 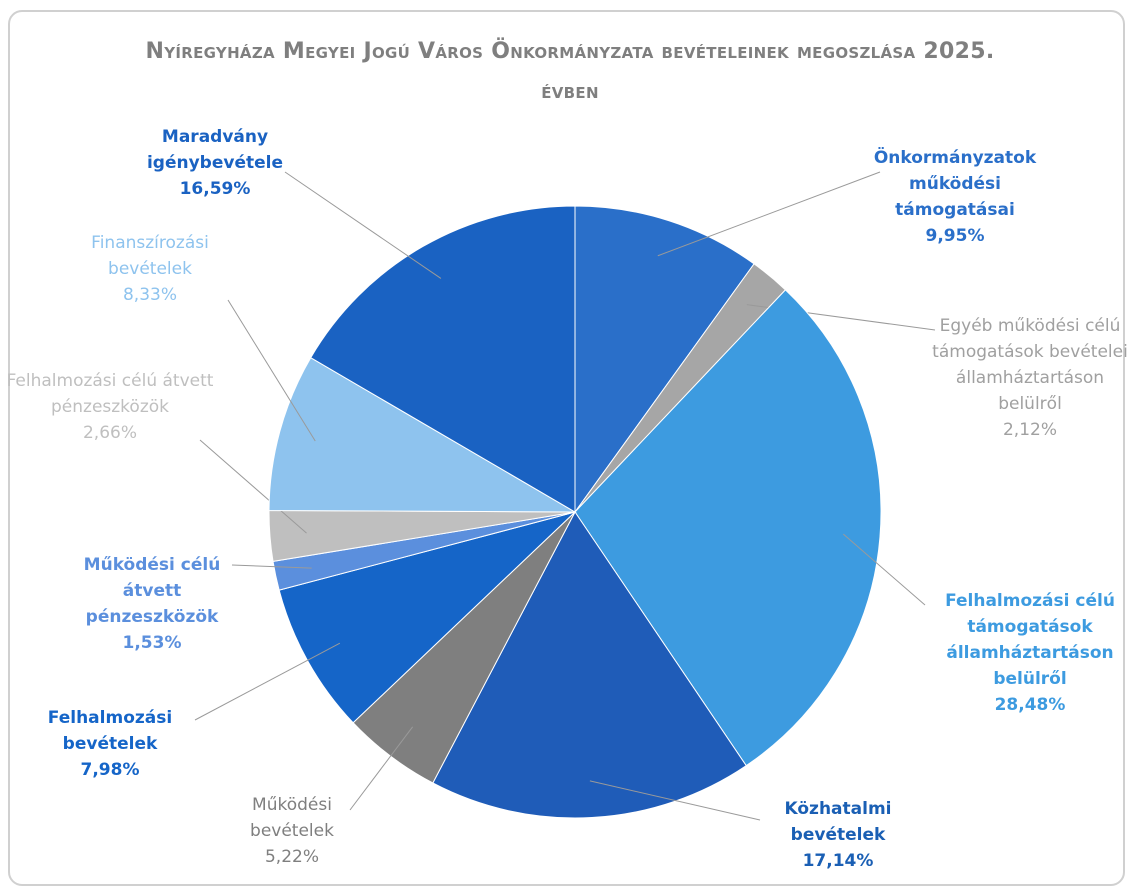 What do you see at coordinates (150, 256) in the screenshot?
I see `category-label: Finanszírozási bevételek` at bounding box center [150, 256].